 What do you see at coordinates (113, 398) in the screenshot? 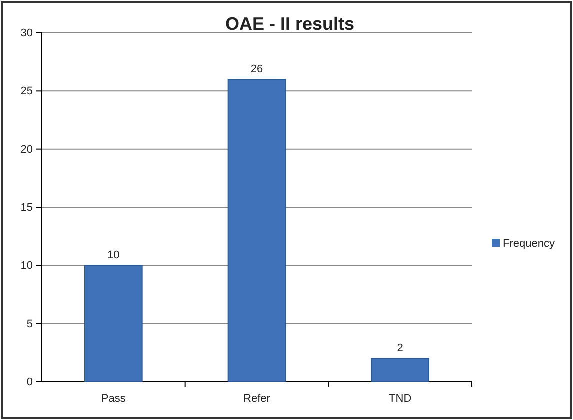
I see `x-tick-label: Pass` at bounding box center [113, 398].